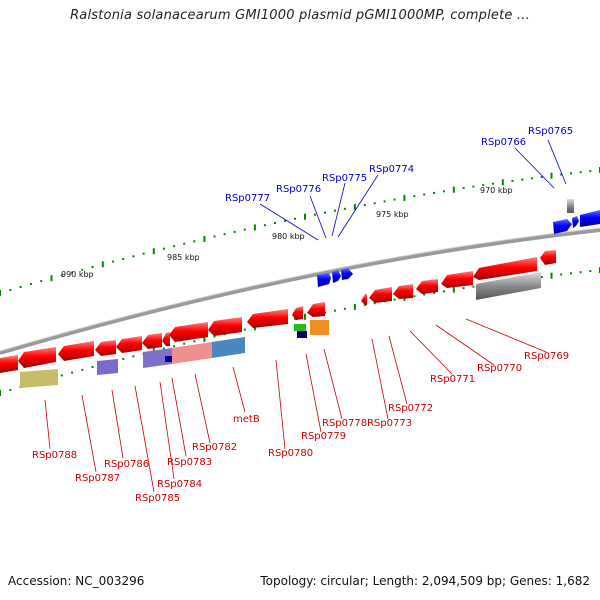  I want to click on gene-label-RSp0777: RSp0777, so click(247, 198).